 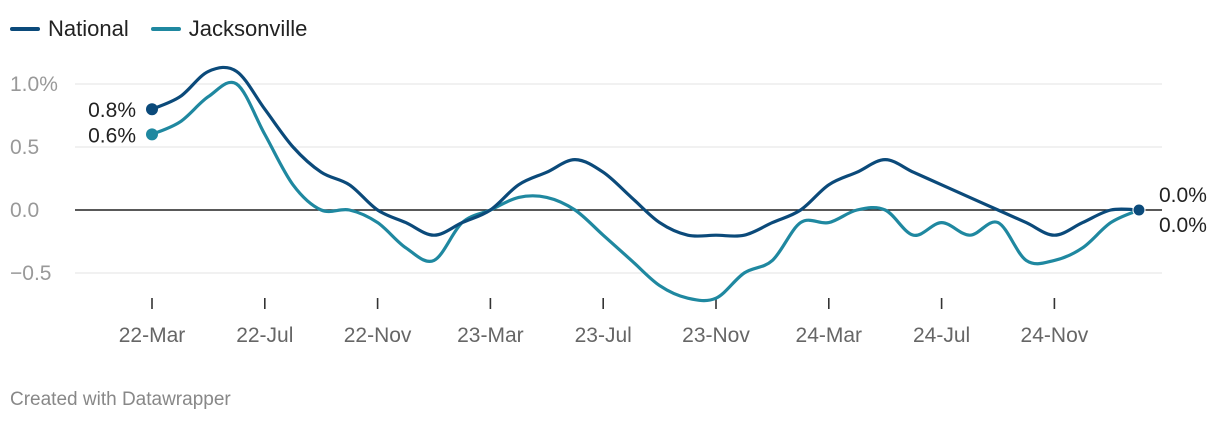 What do you see at coordinates (1055, 335) in the screenshot?
I see `x-tick-label-8: 24-Nov` at bounding box center [1055, 335].